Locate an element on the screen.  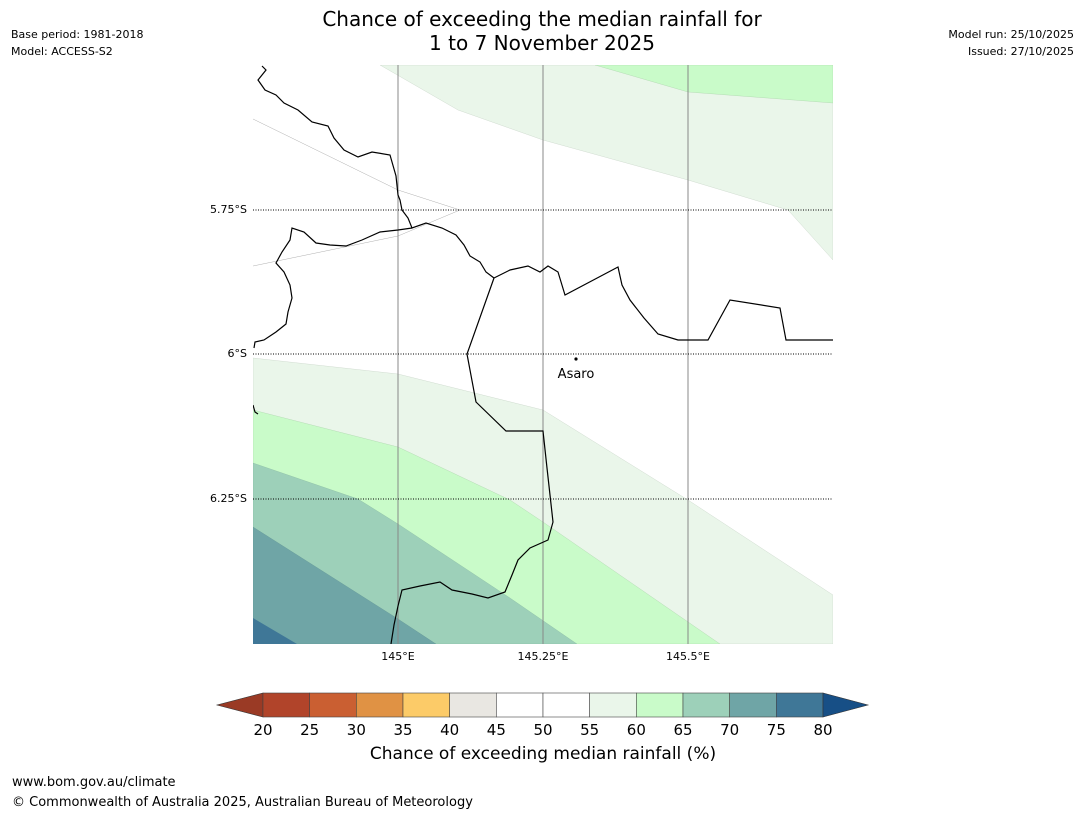
town-label-asaro: Asaro is located at coordinates (576, 374).